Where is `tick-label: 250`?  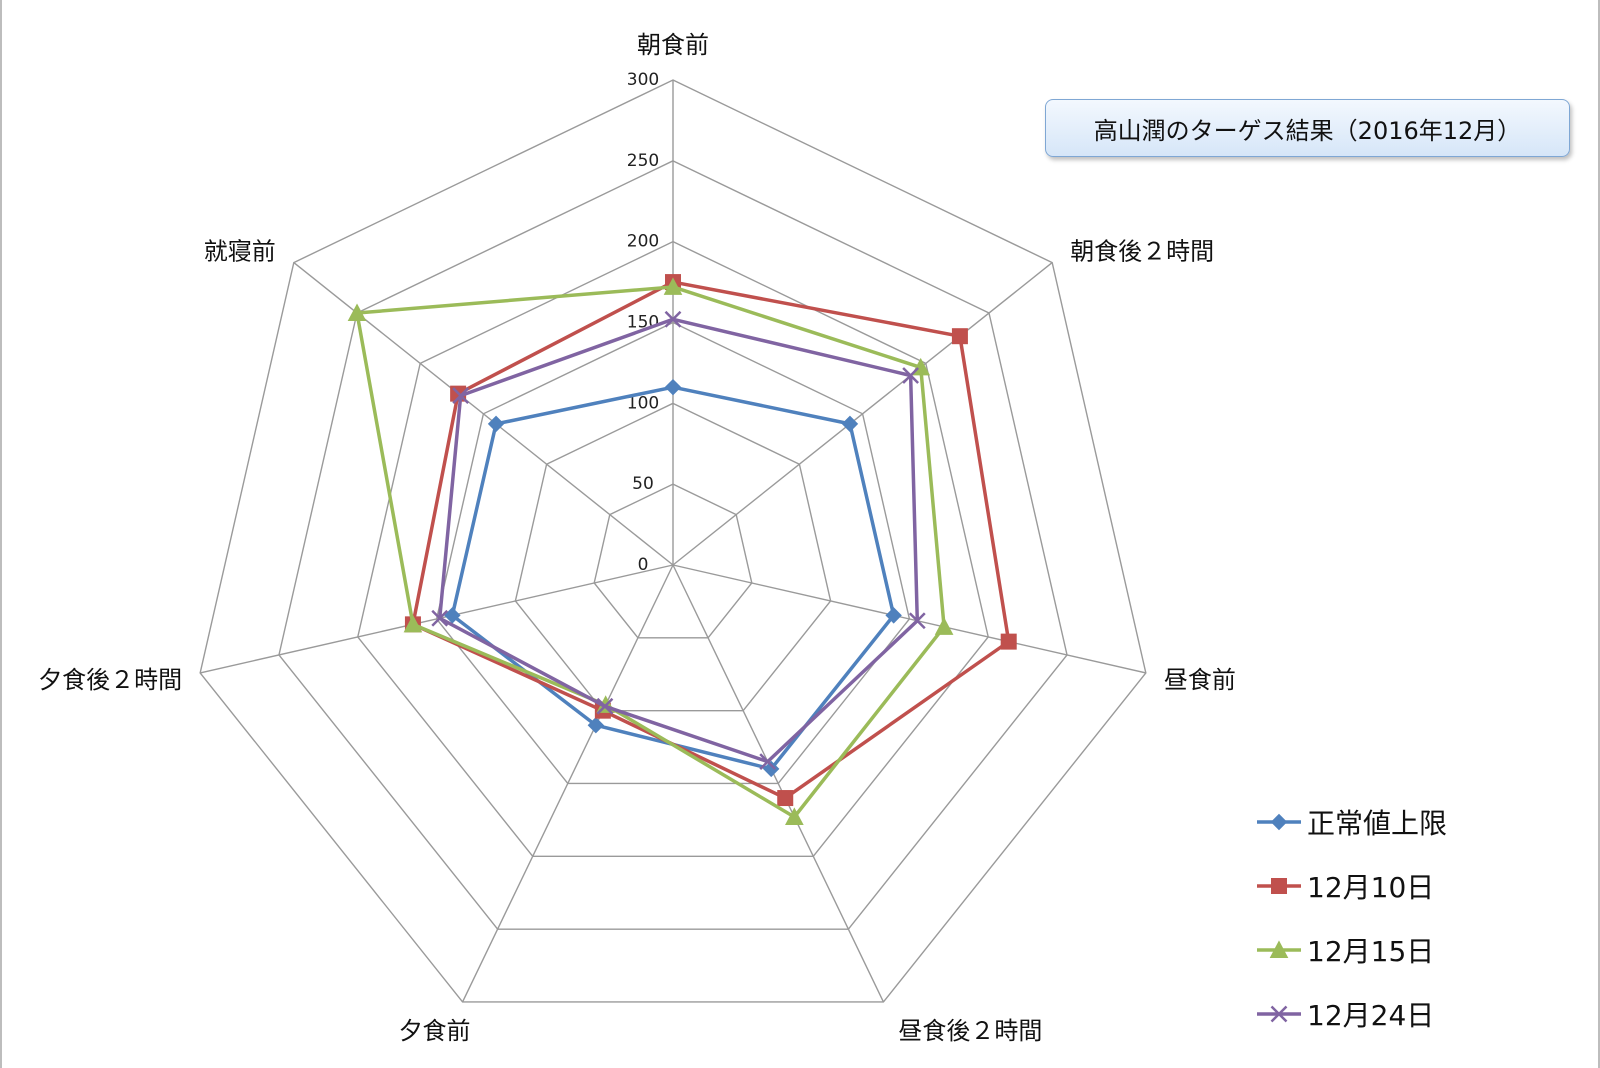 tick-label: 250 is located at coordinates (643, 161).